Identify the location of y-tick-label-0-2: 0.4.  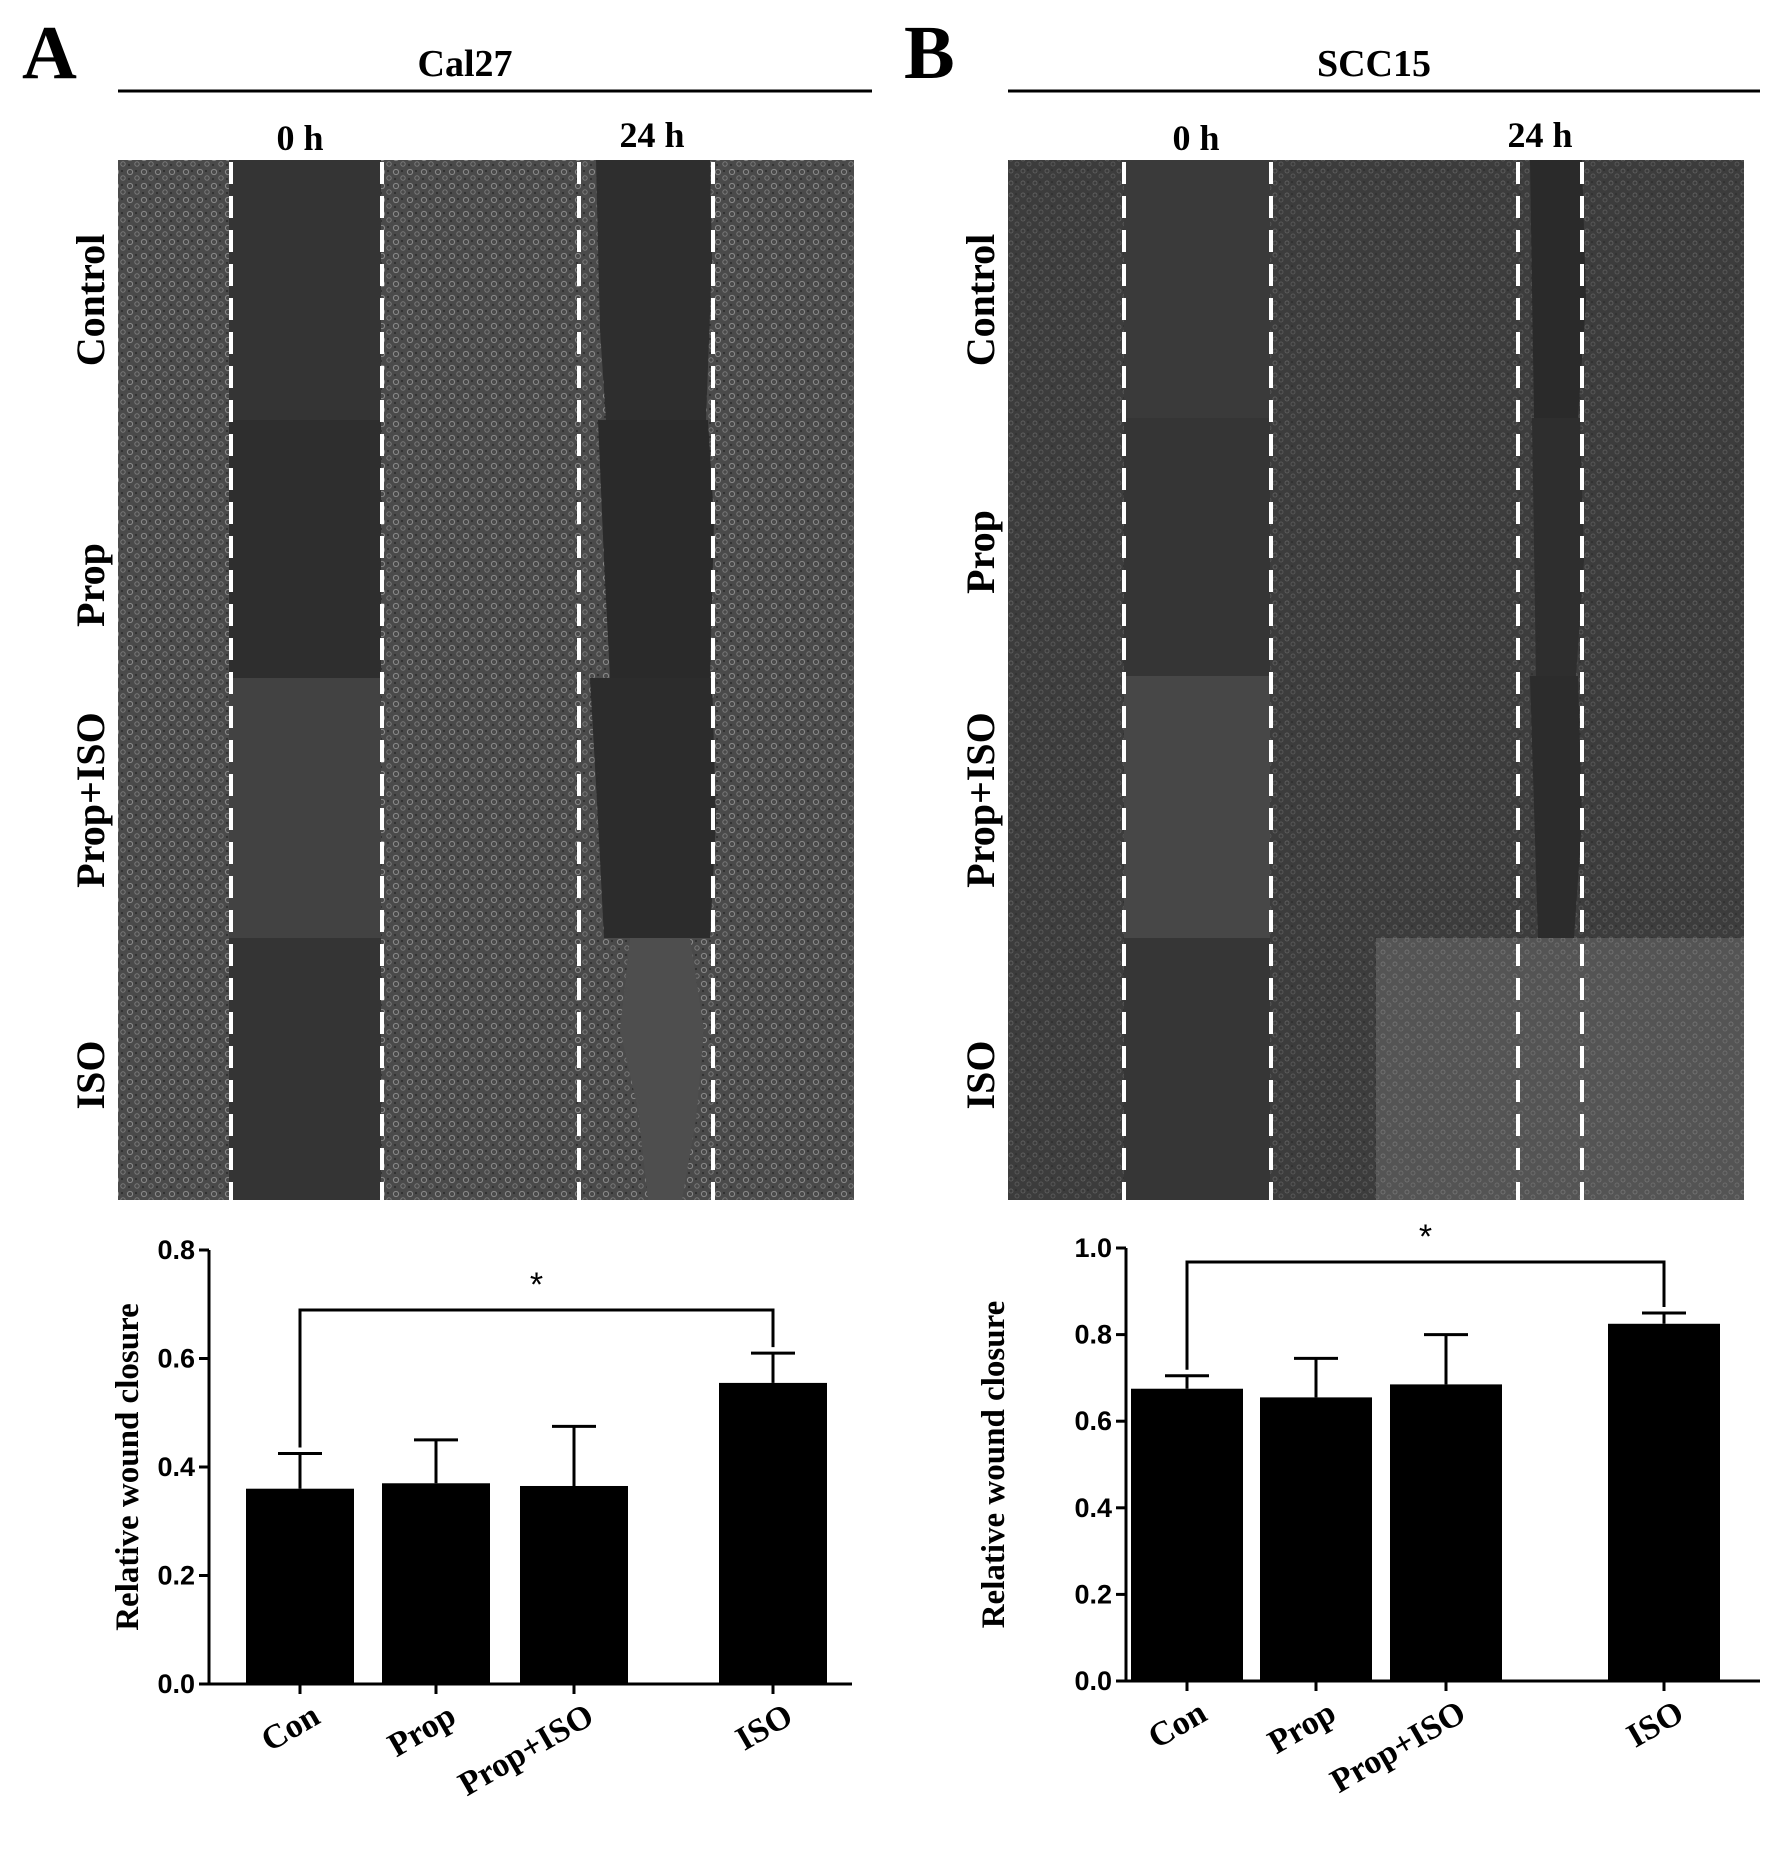
(176, 1467).